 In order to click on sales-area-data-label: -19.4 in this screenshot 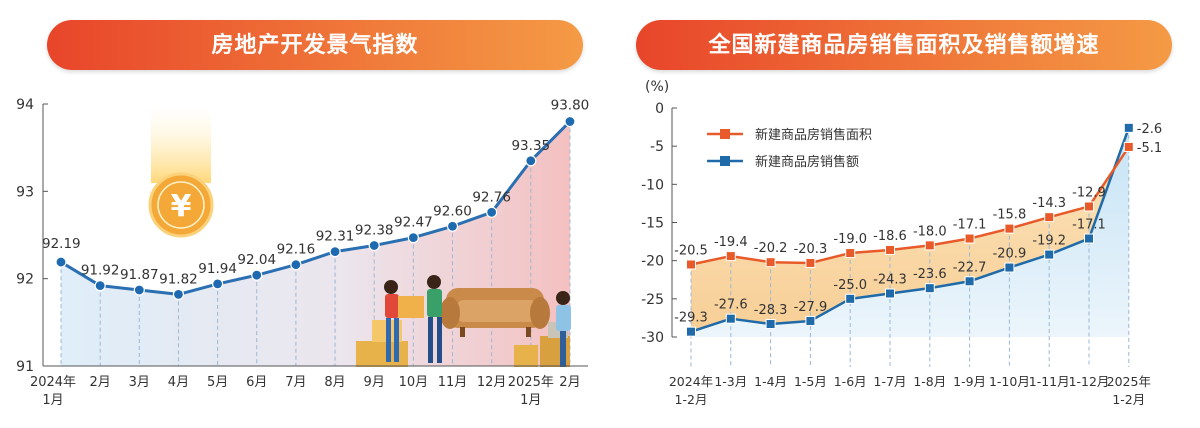, I will do `click(731, 242)`.